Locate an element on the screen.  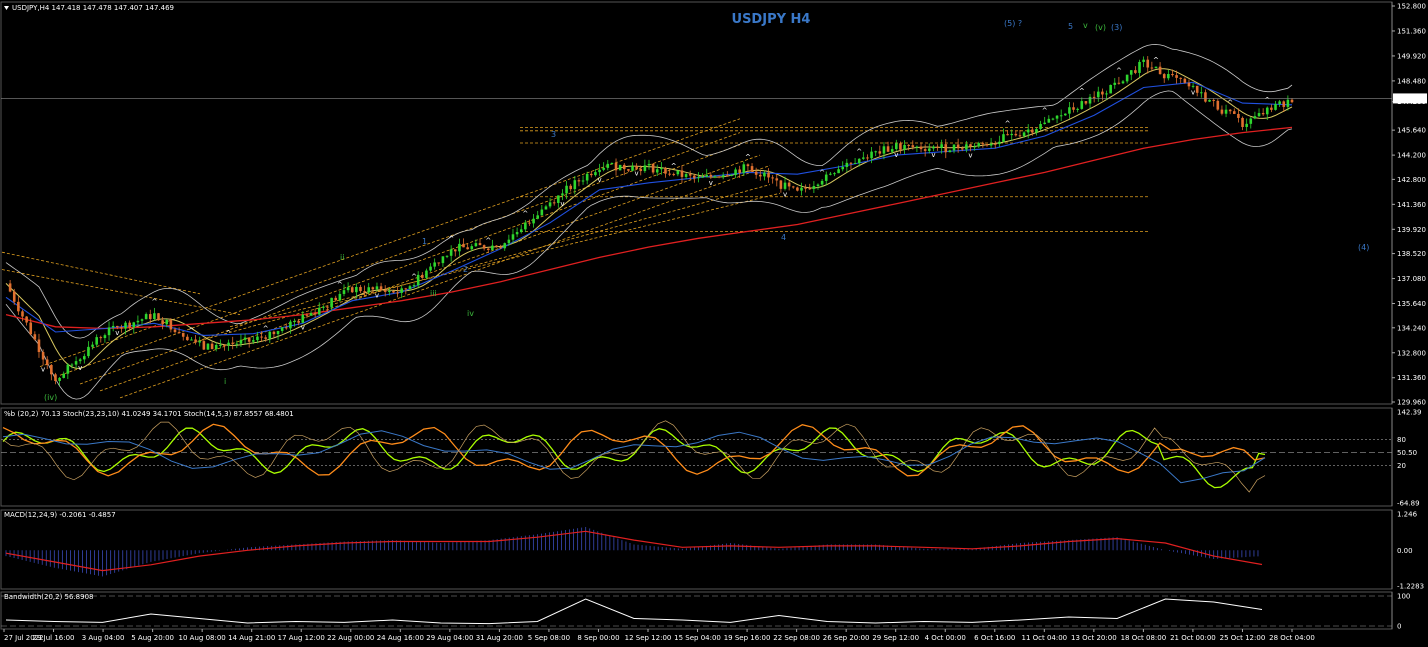
price-tick-label: 151.360 is located at coordinates (1411, 31).